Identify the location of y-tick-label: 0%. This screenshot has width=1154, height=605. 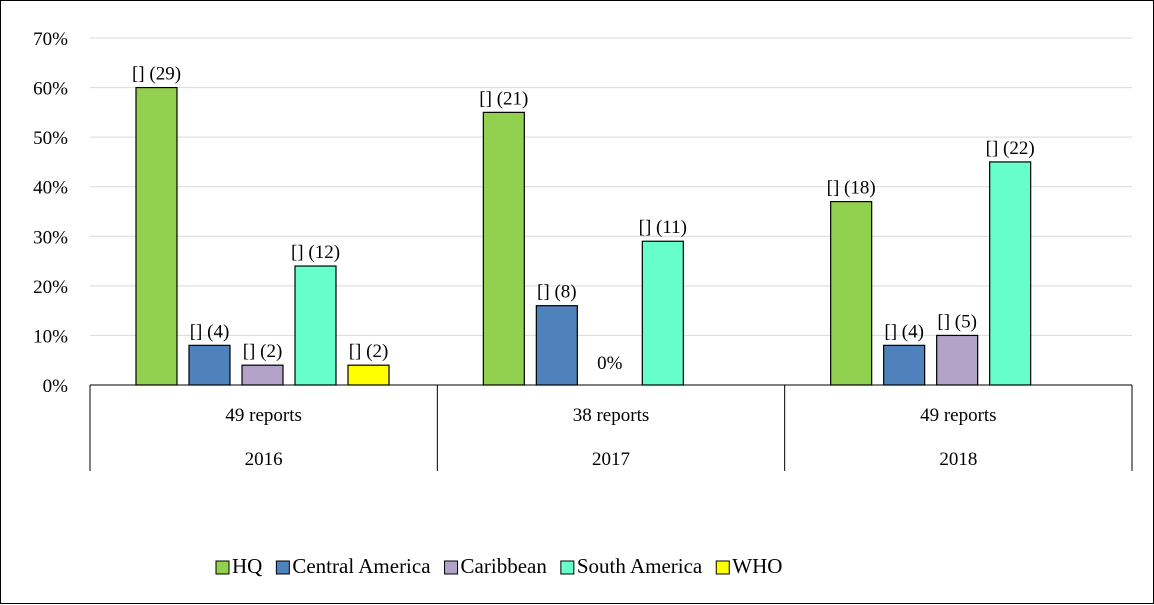
(56, 386).